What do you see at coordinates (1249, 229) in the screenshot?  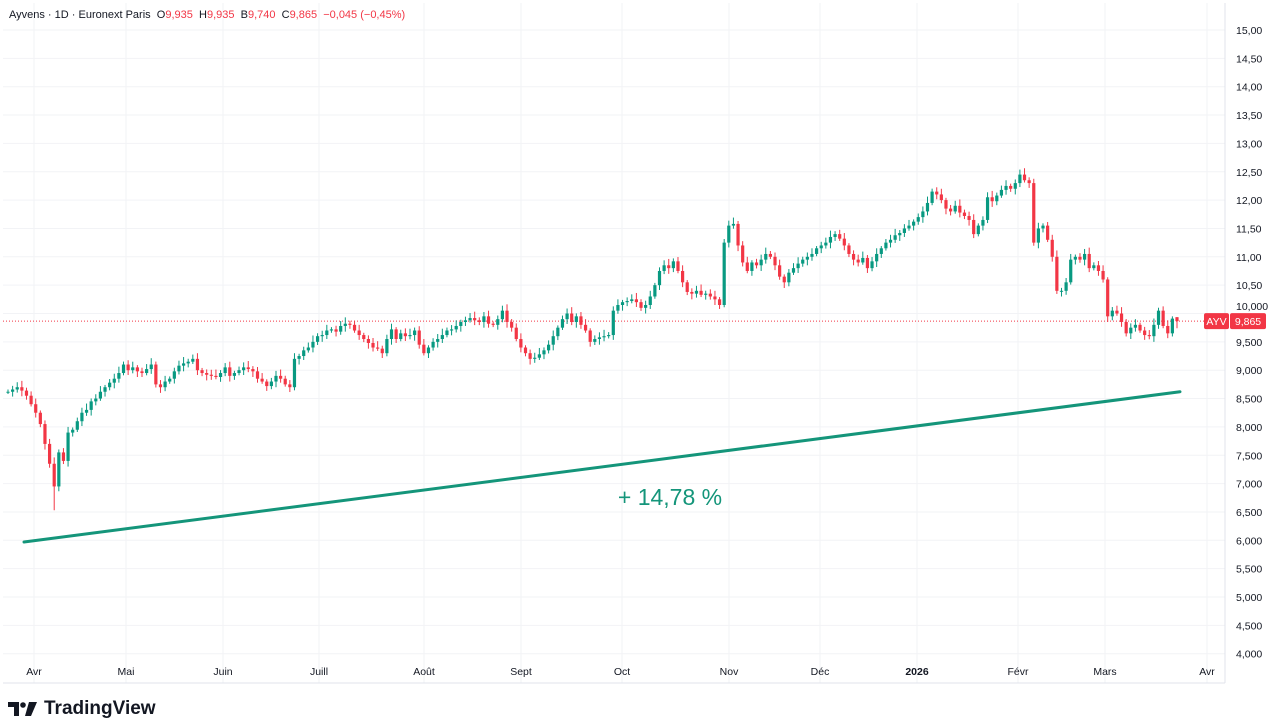 I see `price-tick-label: 11,50` at bounding box center [1249, 229].